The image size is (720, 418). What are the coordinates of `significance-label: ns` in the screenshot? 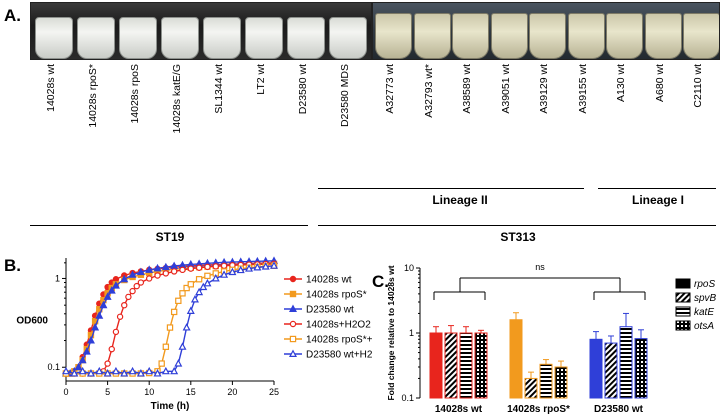 It's located at (540, 267).